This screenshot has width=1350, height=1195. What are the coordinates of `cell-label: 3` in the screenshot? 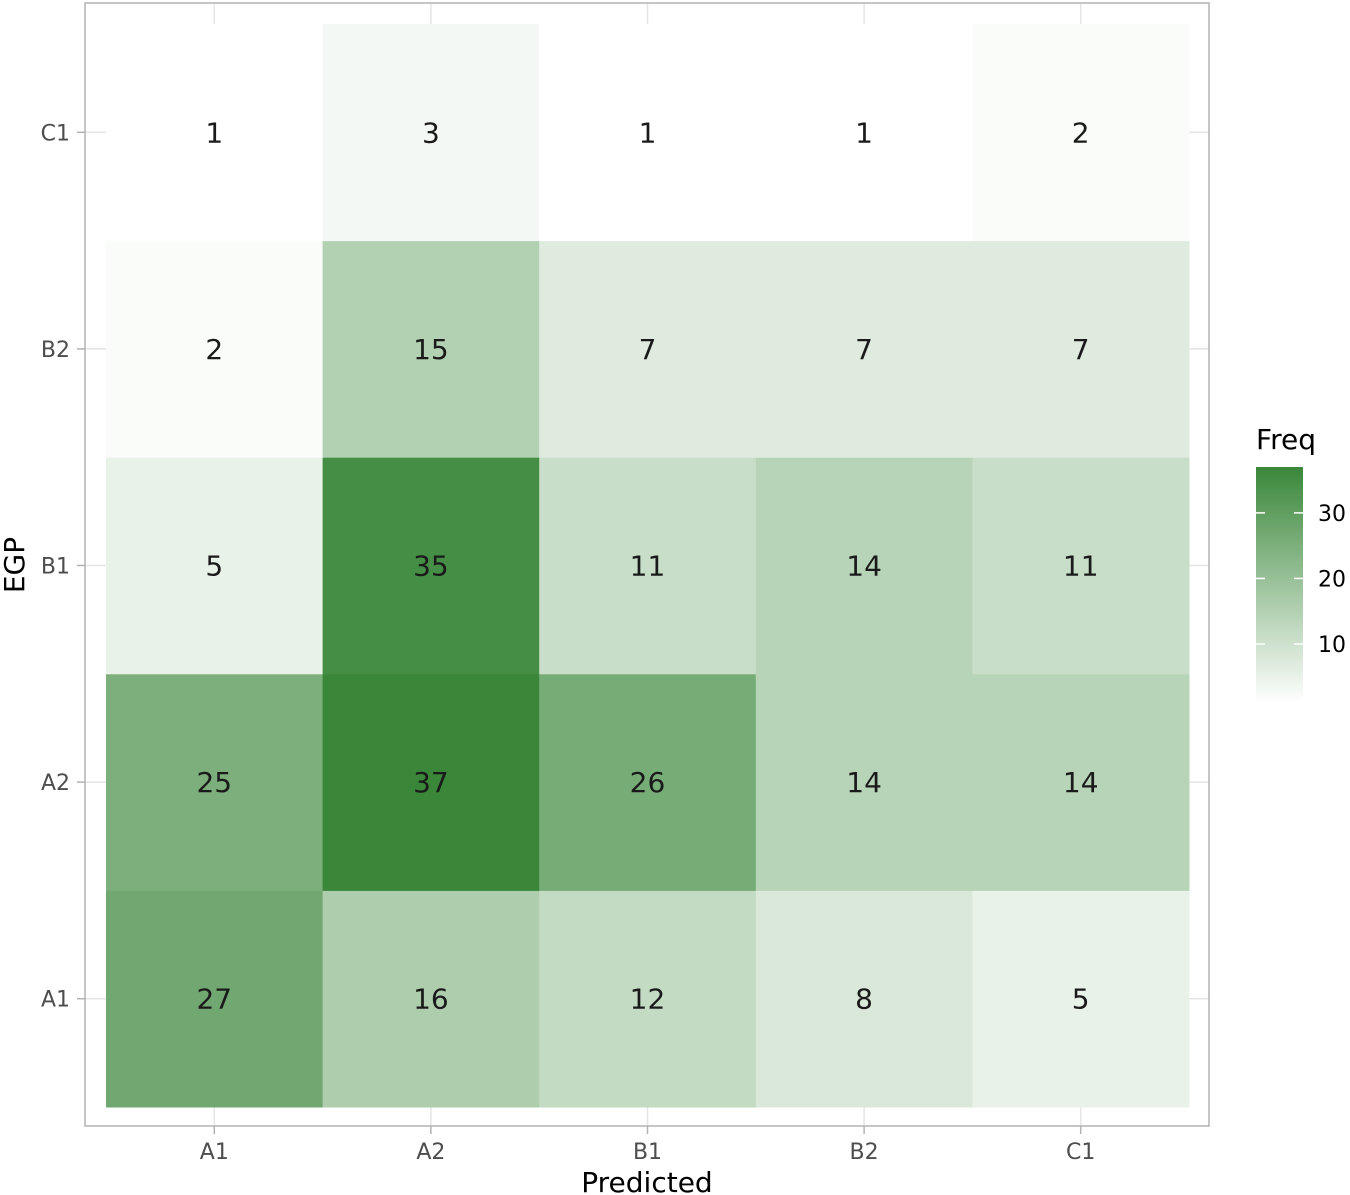 It's located at (431, 132).